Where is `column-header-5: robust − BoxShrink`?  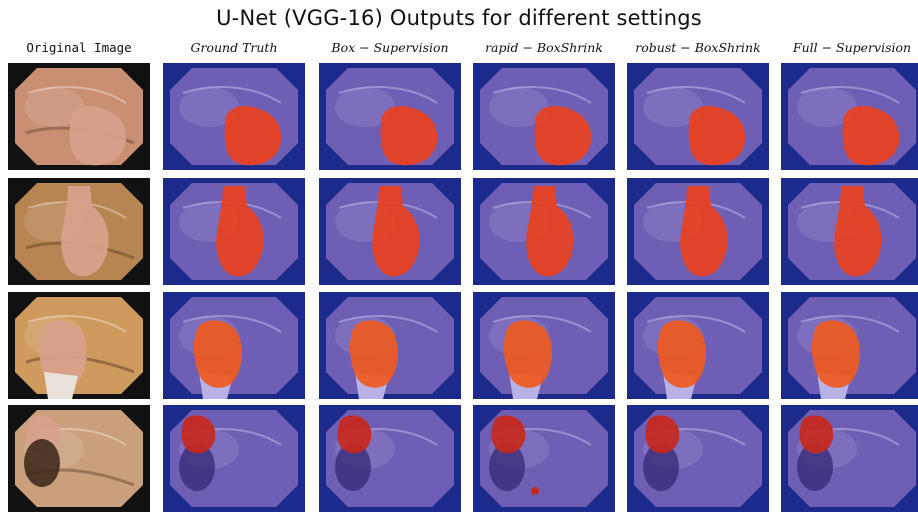 column-header-5: robust − BoxShrink is located at coordinates (698, 47).